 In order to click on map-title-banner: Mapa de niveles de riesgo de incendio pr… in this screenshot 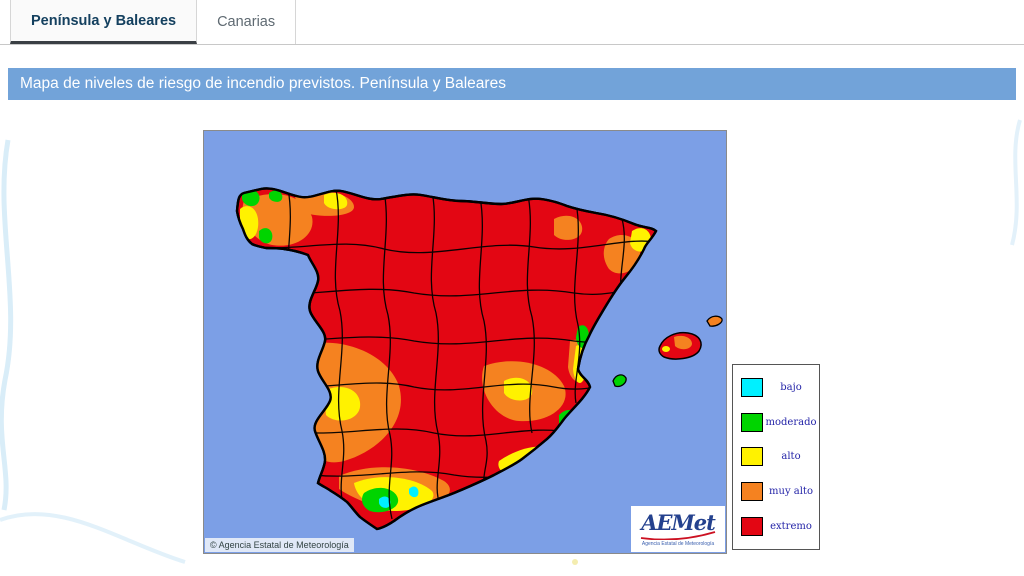, I will do `click(512, 84)`.